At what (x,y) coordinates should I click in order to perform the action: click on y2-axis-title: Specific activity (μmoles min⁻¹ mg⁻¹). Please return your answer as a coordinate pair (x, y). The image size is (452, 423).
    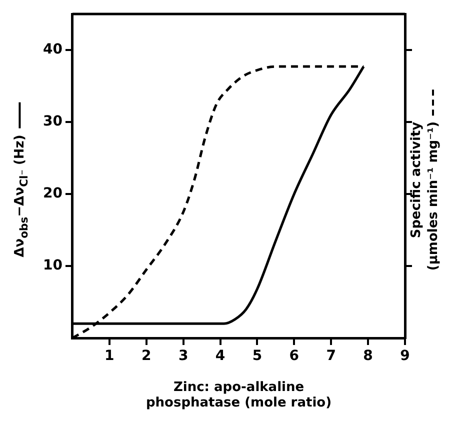
    Looking at the image, I should click on (425, 195).